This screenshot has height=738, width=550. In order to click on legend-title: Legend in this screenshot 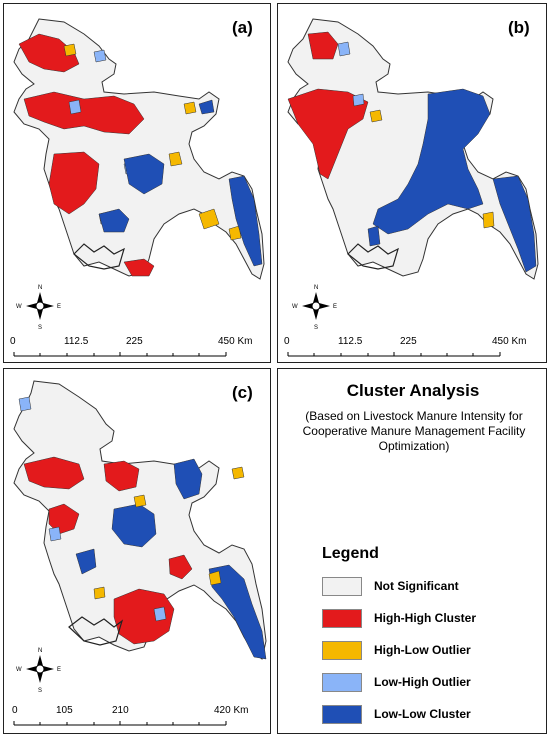, I will do `click(350, 553)`.